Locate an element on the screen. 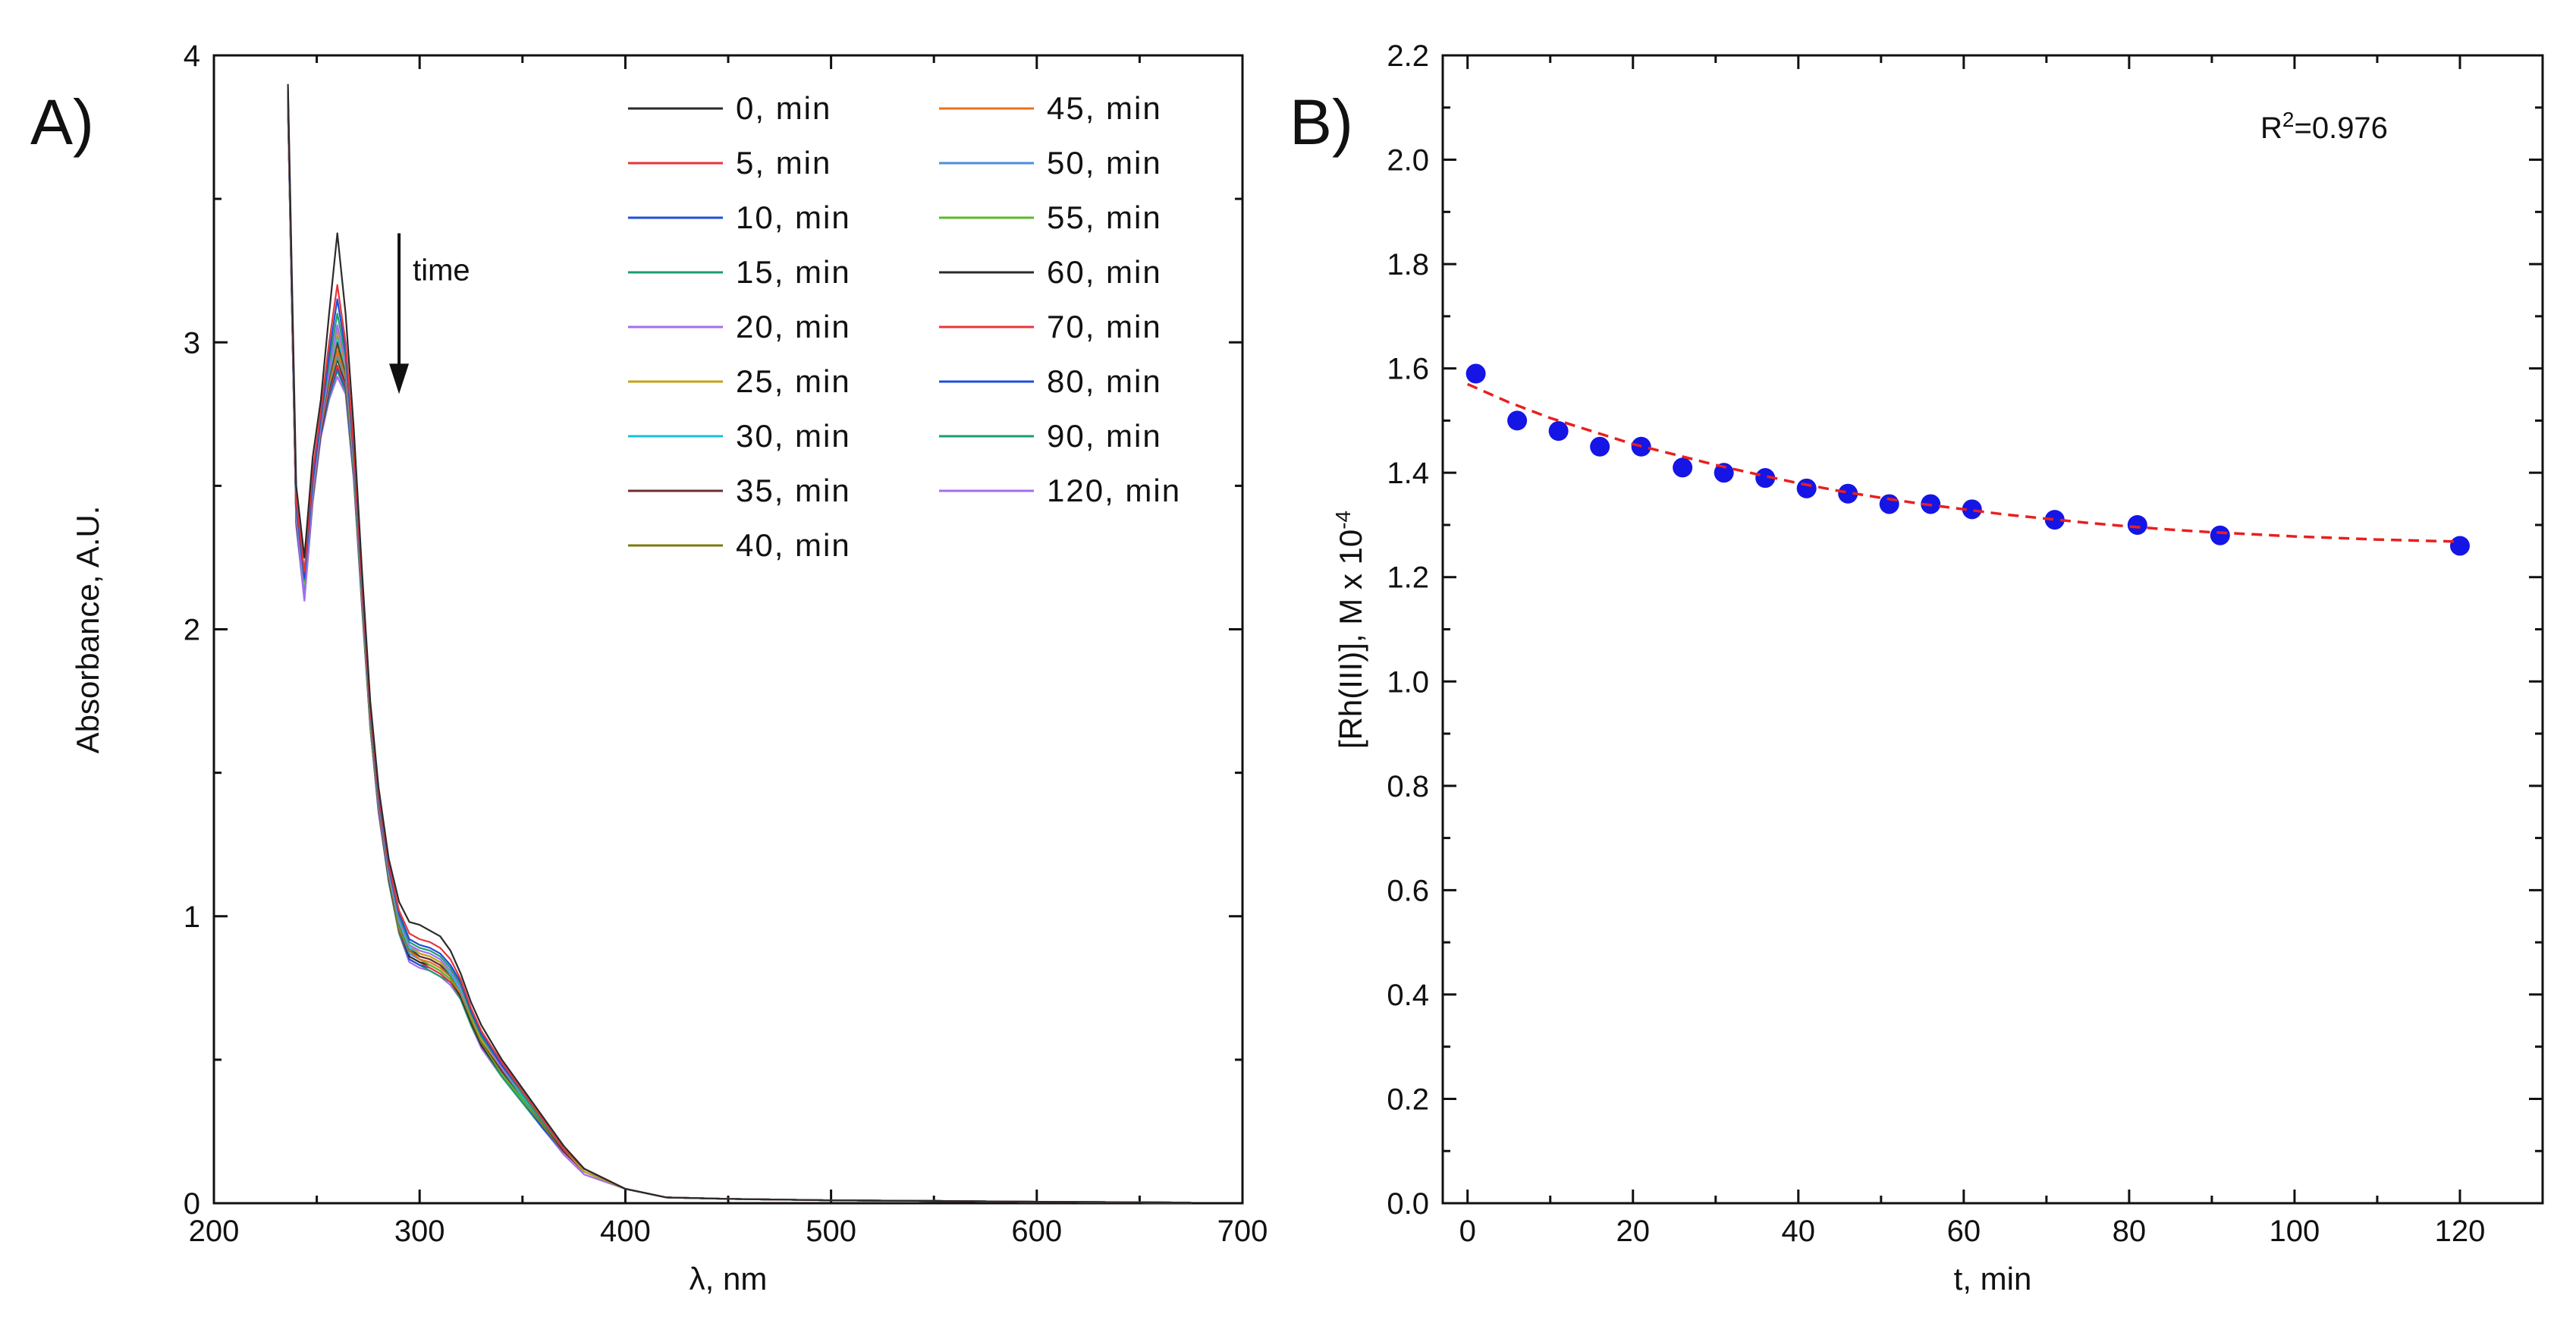  legend-entry: 20, min is located at coordinates (739, 326).